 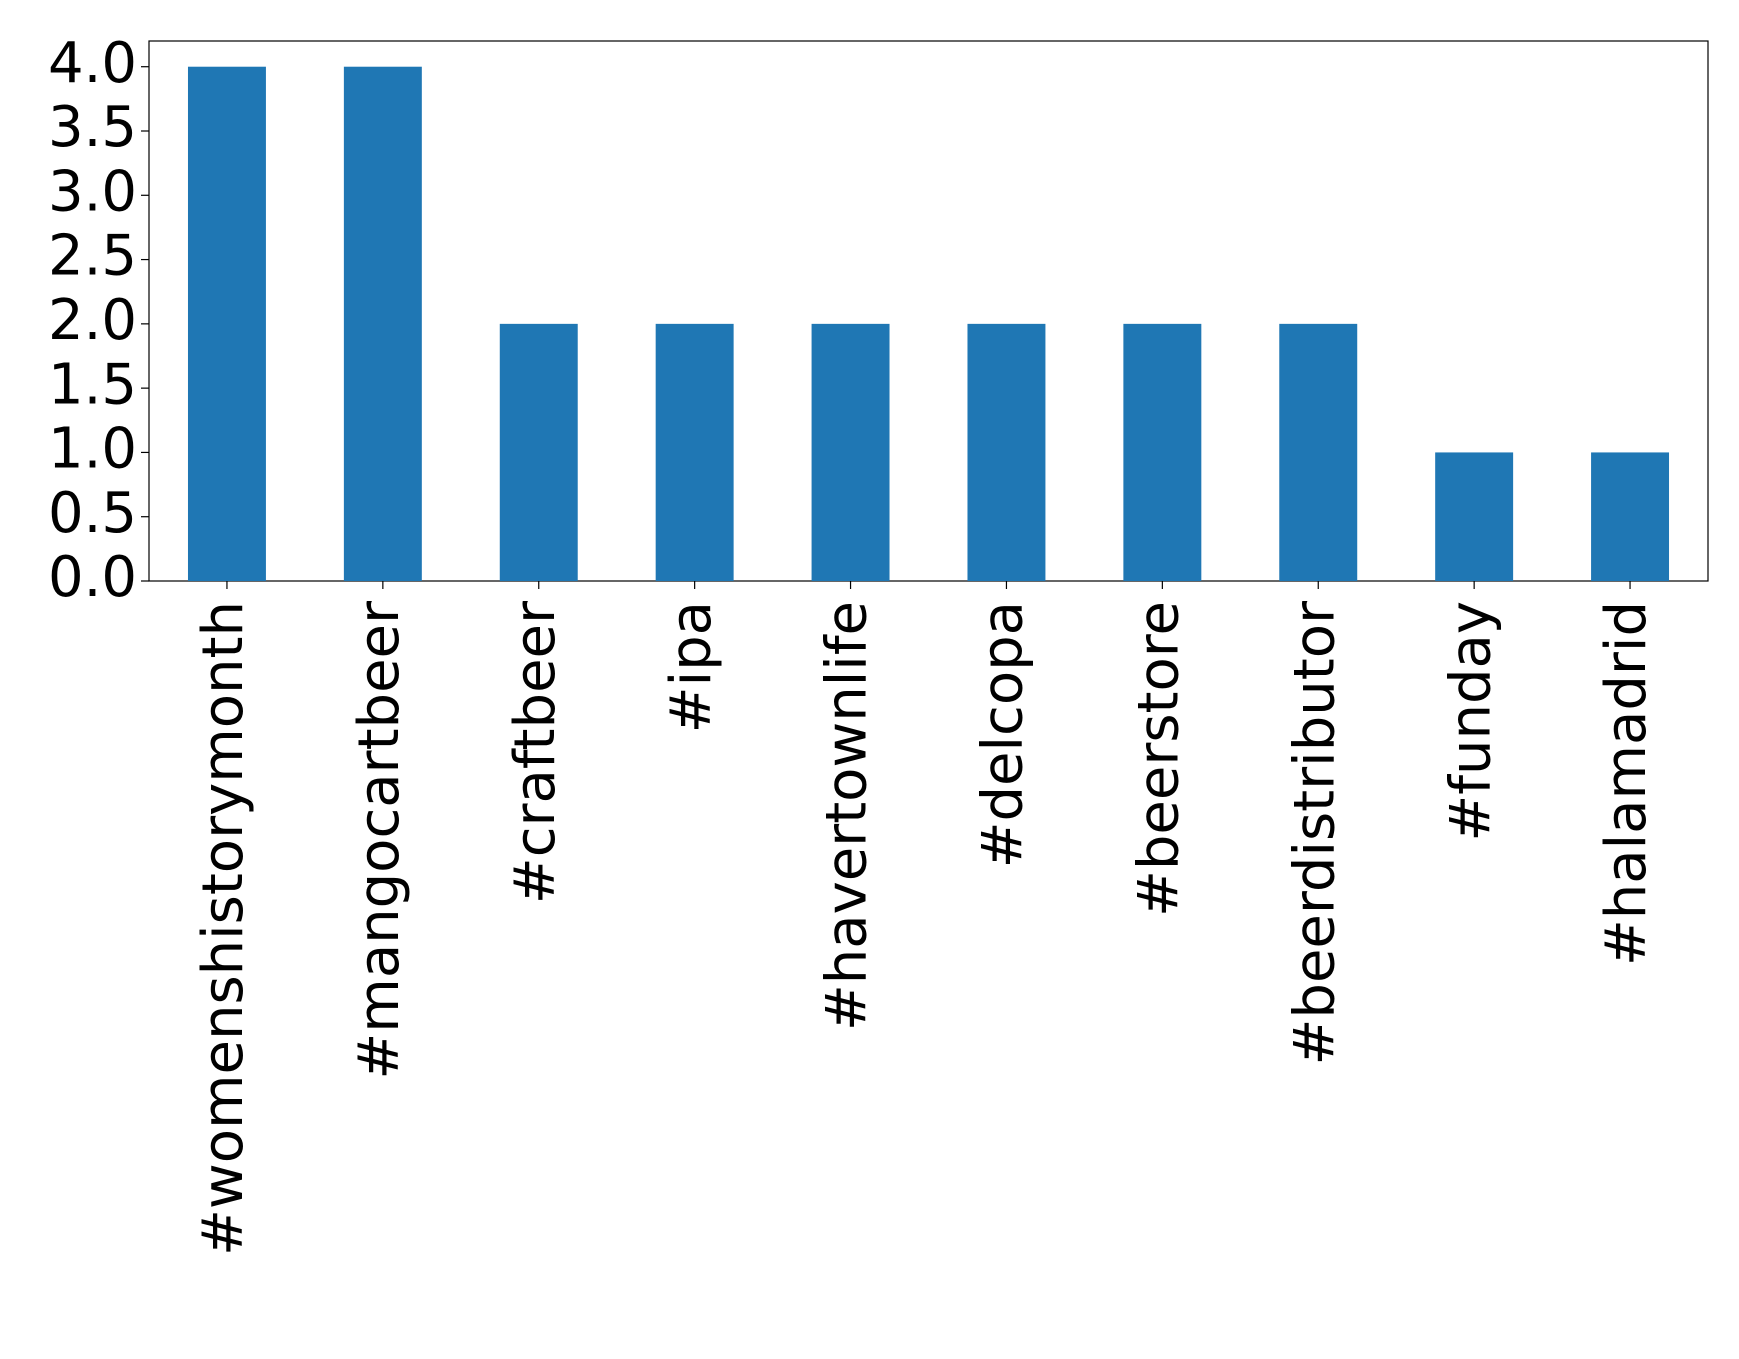 What do you see at coordinates (92, 320) in the screenshot?
I see `y-tick-label: 2.0` at bounding box center [92, 320].